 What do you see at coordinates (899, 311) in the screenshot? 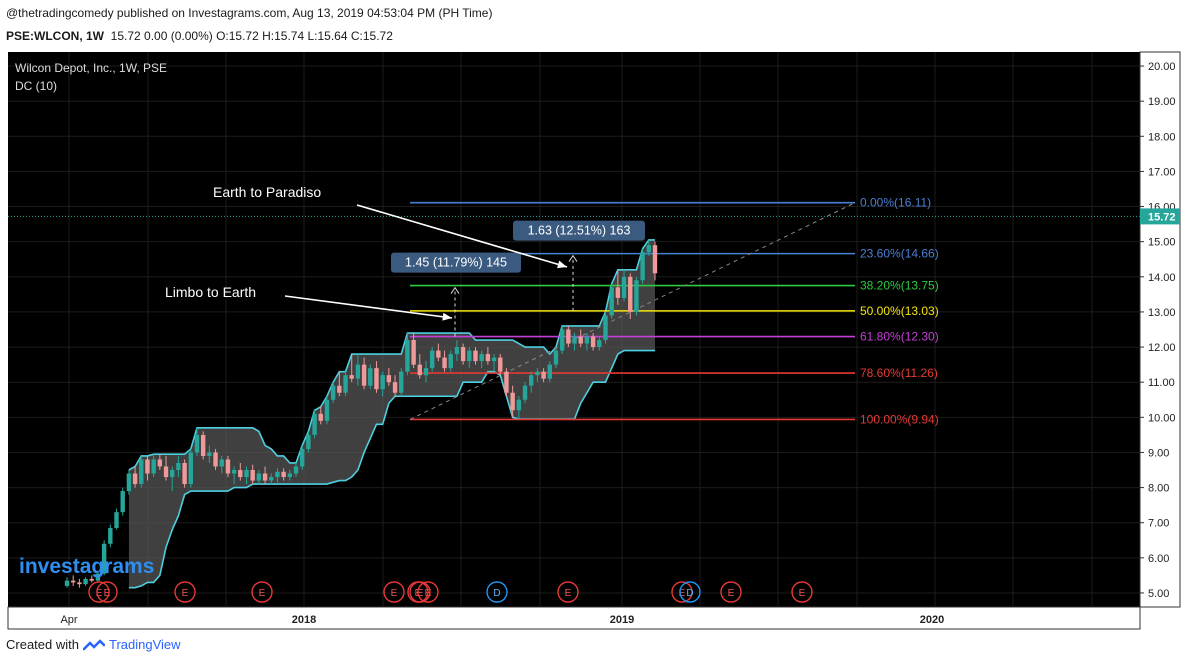
I see `fib-level-label: 50.00%(13.03)` at bounding box center [899, 311].